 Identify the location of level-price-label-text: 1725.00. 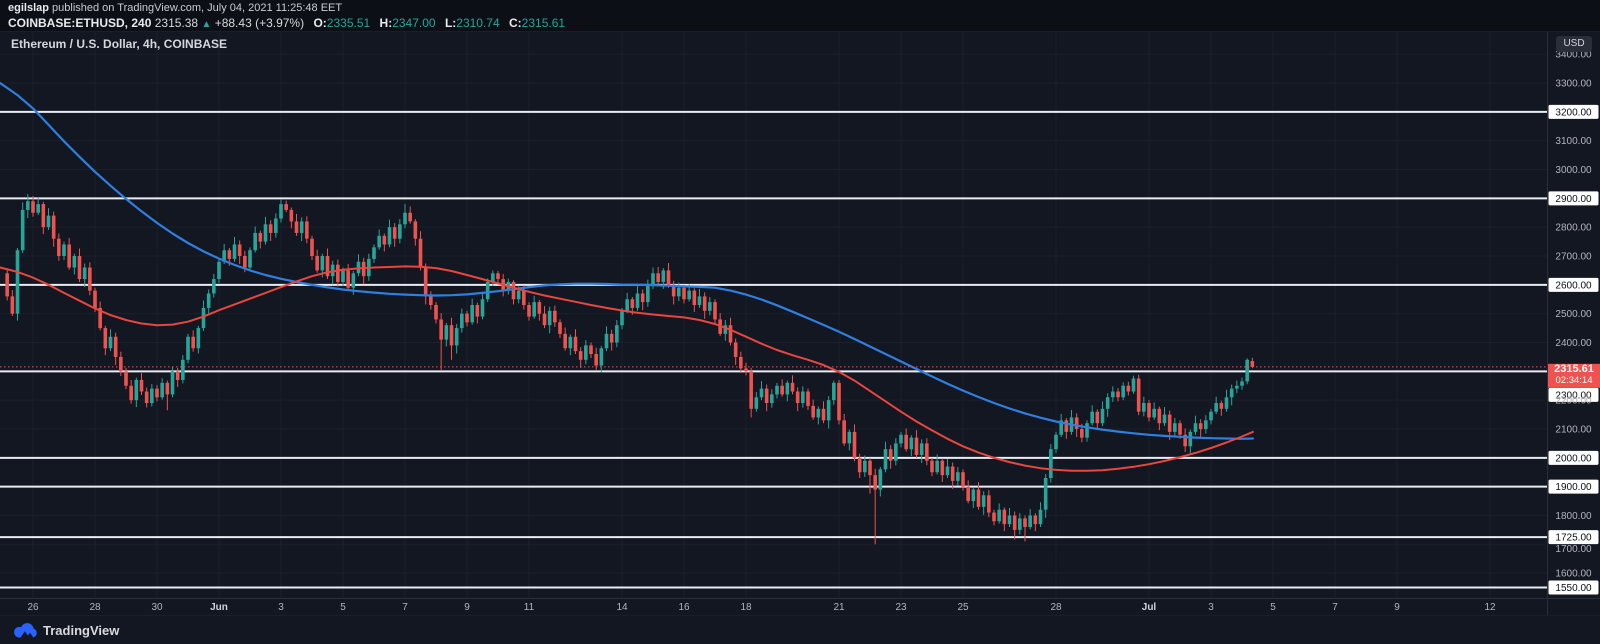
(1573, 538).